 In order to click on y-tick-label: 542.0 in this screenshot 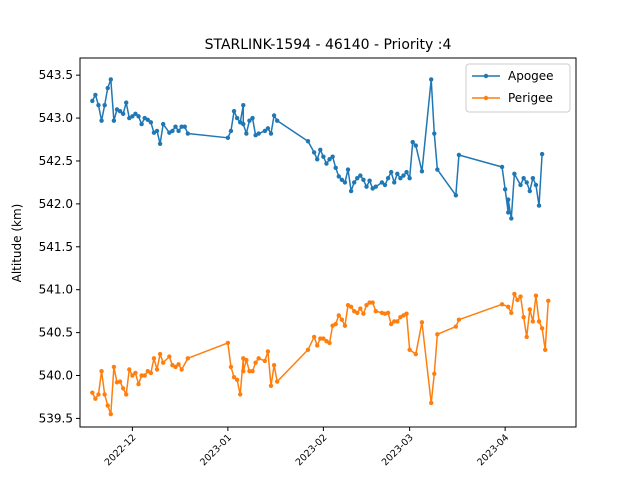, I will do `click(56, 204)`.